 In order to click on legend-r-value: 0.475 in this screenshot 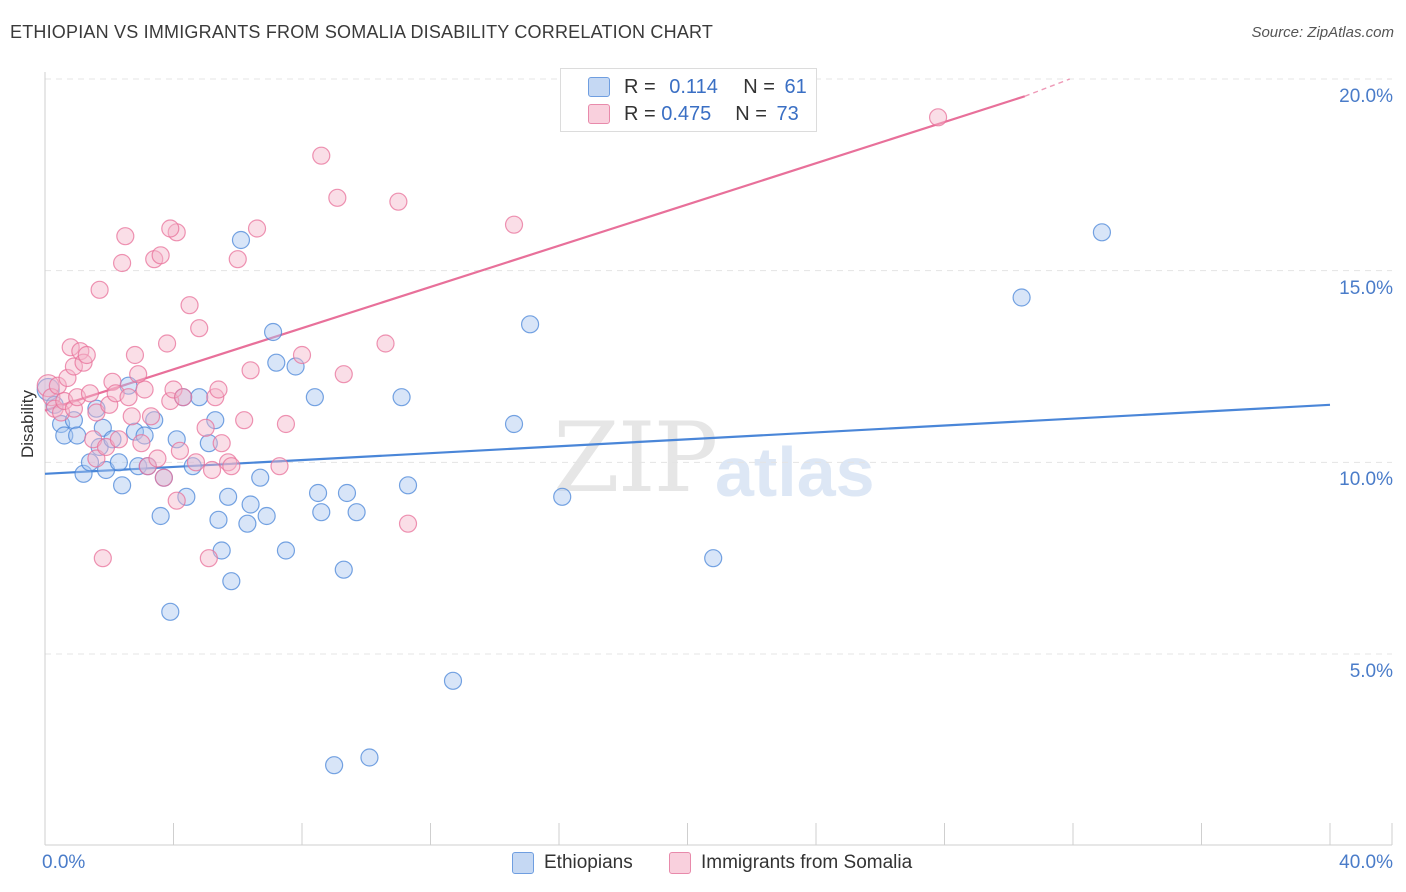, I will do `click(686, 113)`.